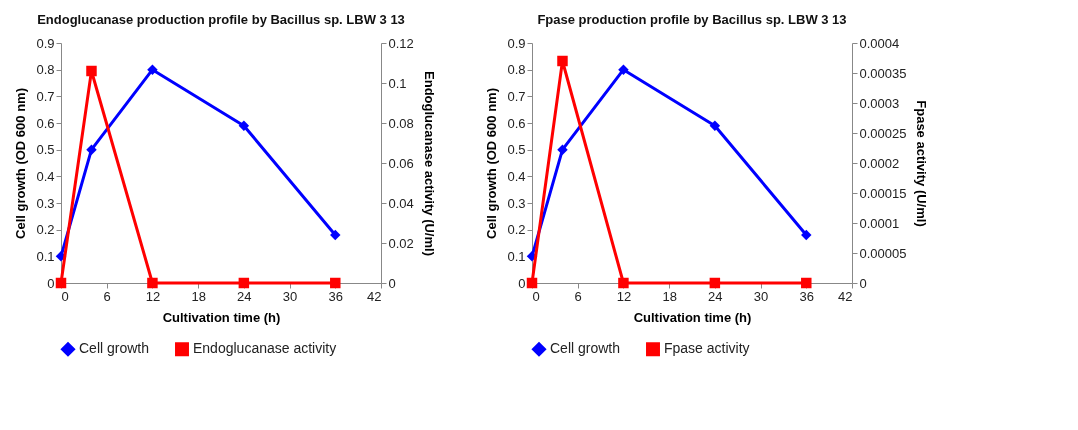 This screenshot has height=430, width=1078. Describe the element at coordinates (879, 163) in the screenshot. I see `y2-tick-label: 0.0002` at that location.